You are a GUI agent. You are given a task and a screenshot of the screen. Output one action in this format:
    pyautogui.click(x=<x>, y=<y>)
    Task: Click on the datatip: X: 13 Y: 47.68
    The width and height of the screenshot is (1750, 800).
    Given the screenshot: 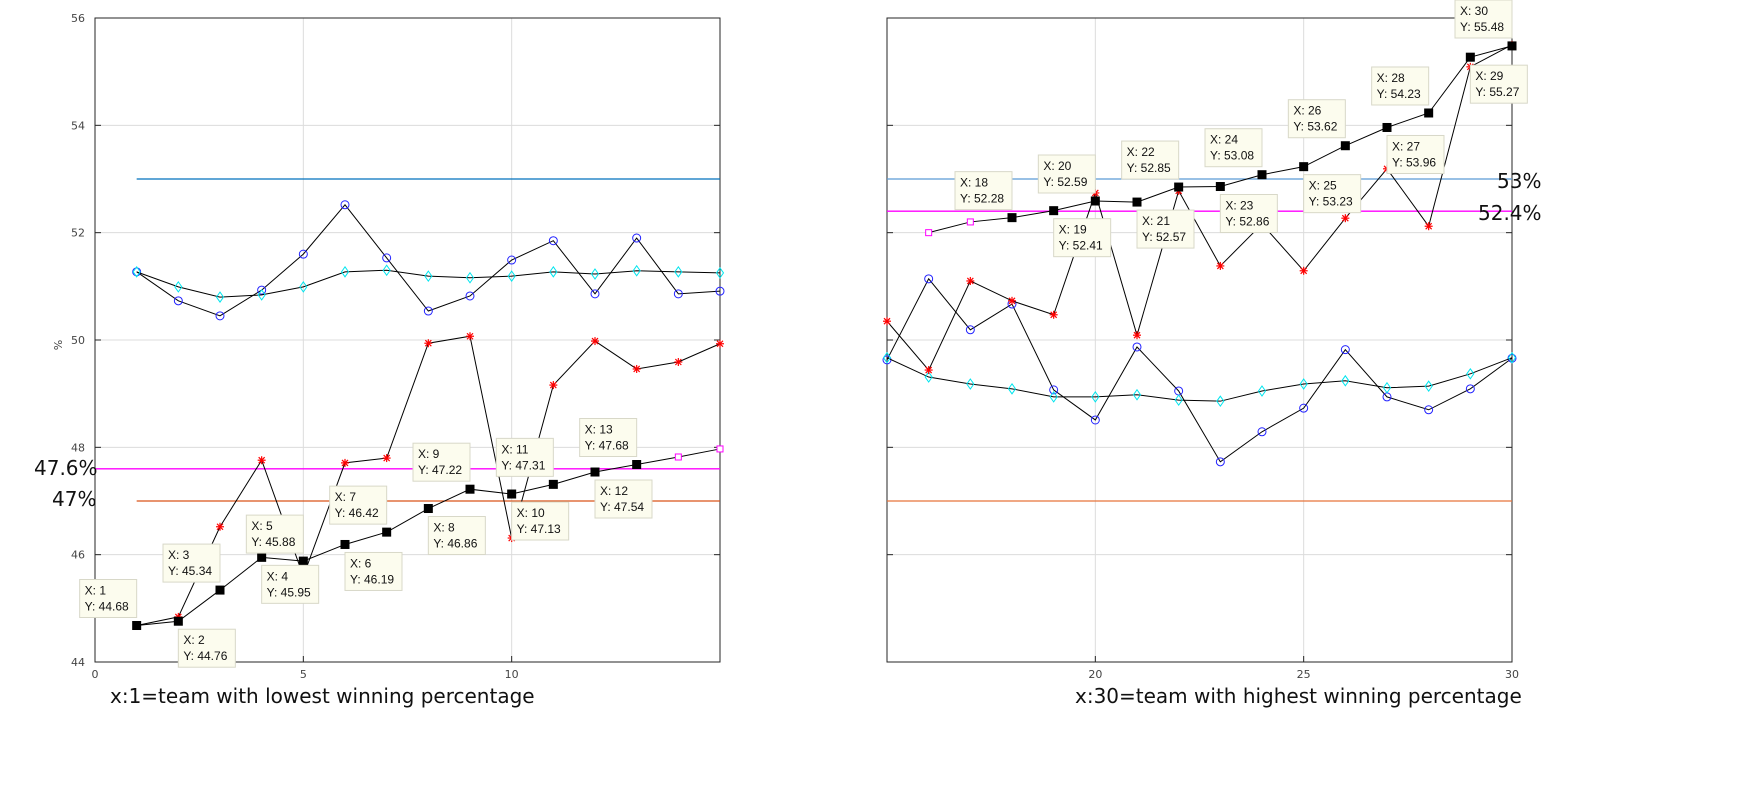 What is the action you would take?
    pyautogui.click(x=608, y=438)
    